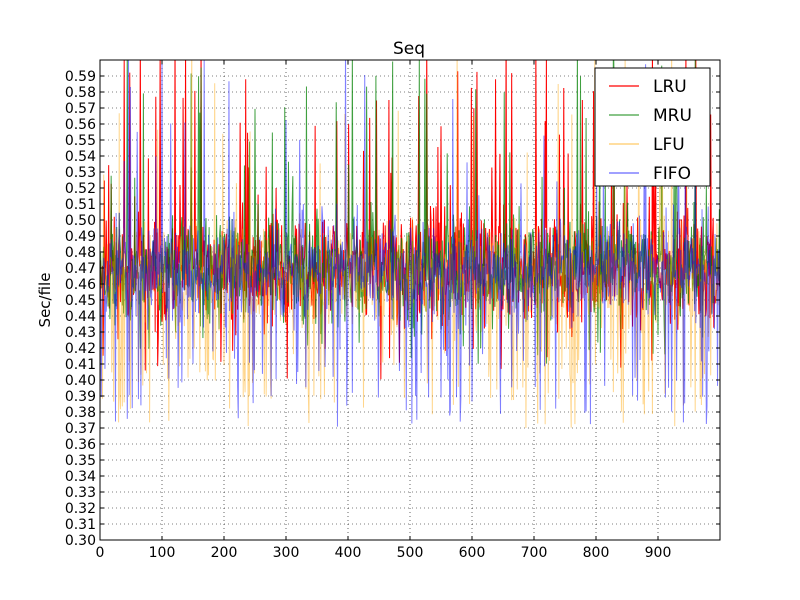 Image resolution: width=800 pixels, height=600 pixels. What do you see at coordinates (534, 553) in the screenshot?
I see `x-tick-label: 700` at bounding box center [534, 553].